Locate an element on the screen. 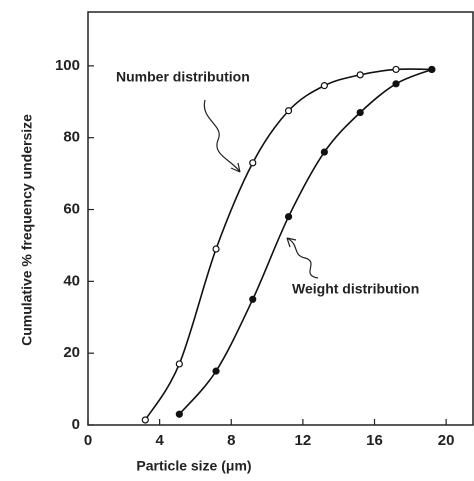 This screenshot has width=474, height=481. y-tick-label: 100 is located at coordinates (67, 65).